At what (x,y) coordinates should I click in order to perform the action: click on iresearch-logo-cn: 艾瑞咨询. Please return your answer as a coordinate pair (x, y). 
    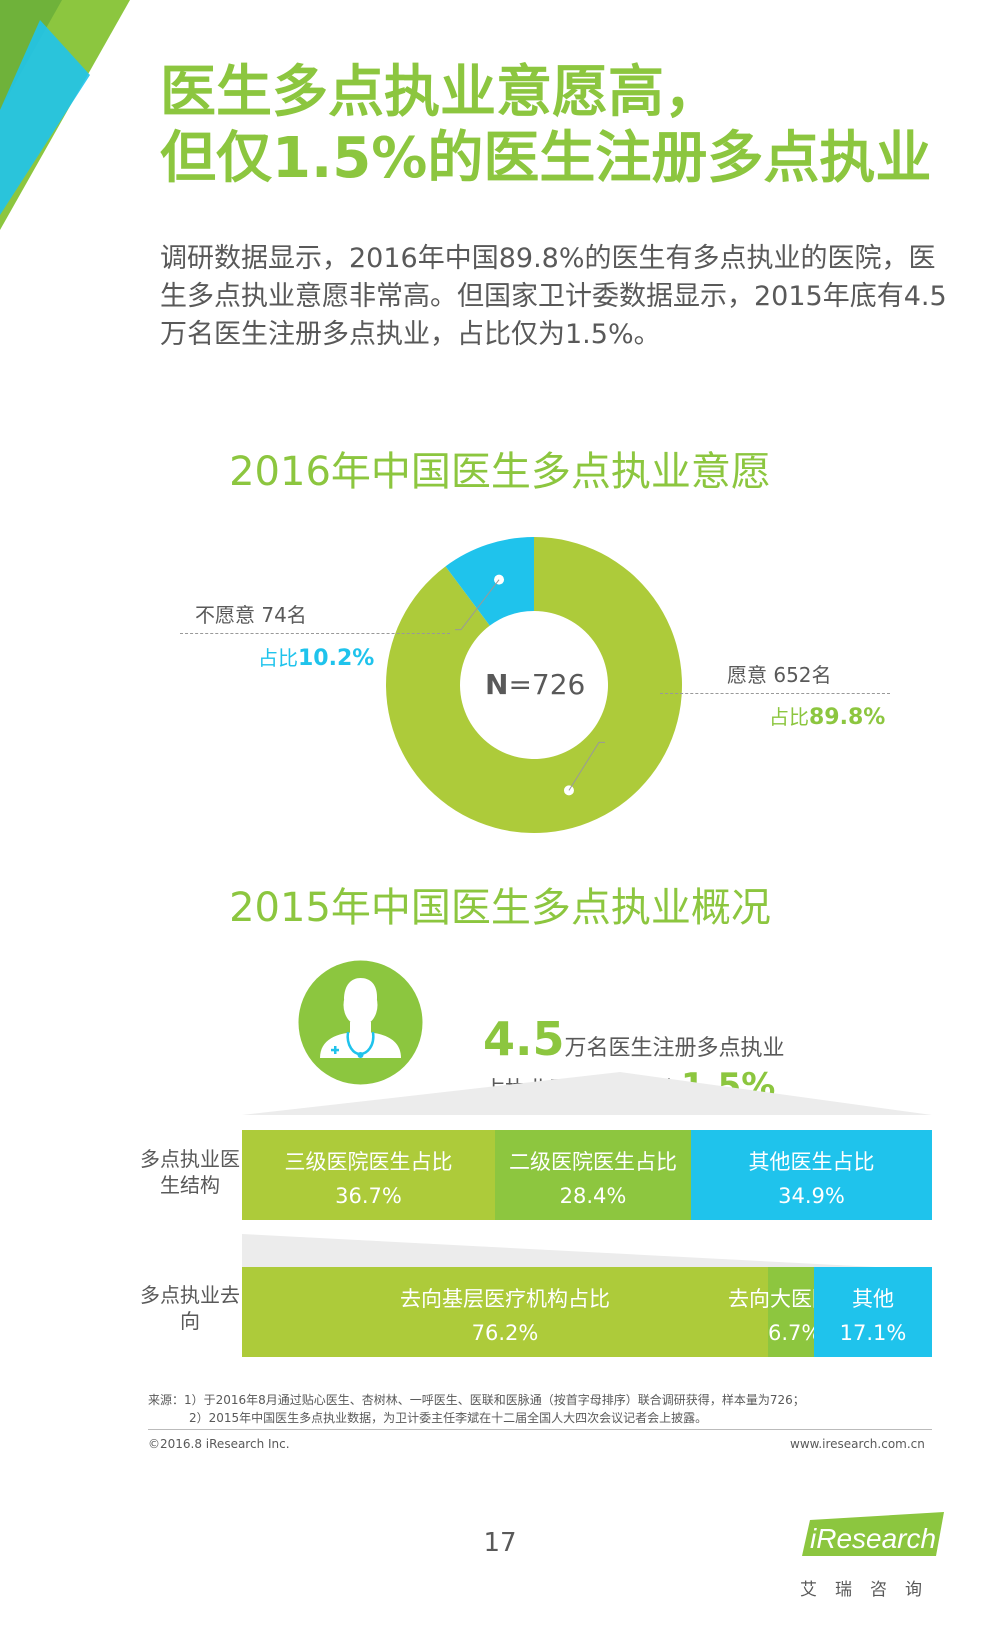
    Looking at the image, I should click on (870, 1590).